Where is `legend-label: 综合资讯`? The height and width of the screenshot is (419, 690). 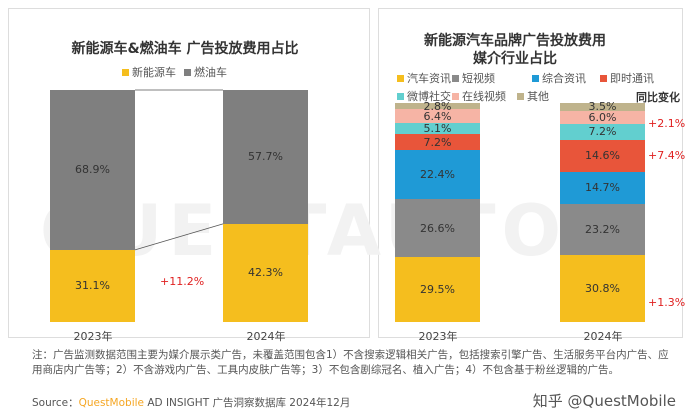
legend-label: 综合资讯 is located at coordinates (564, 78).